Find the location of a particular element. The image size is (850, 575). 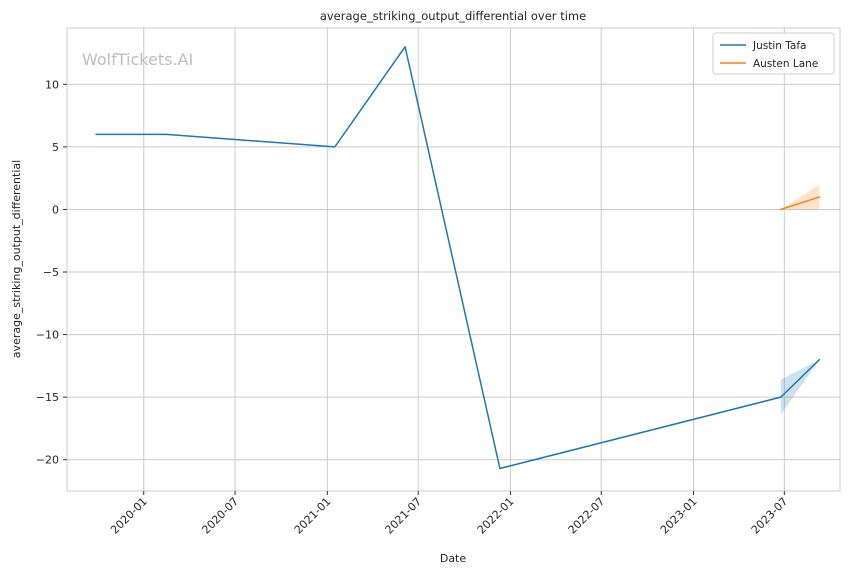

watermark: WolfTickets.AI is located at coordinates (137, 59).